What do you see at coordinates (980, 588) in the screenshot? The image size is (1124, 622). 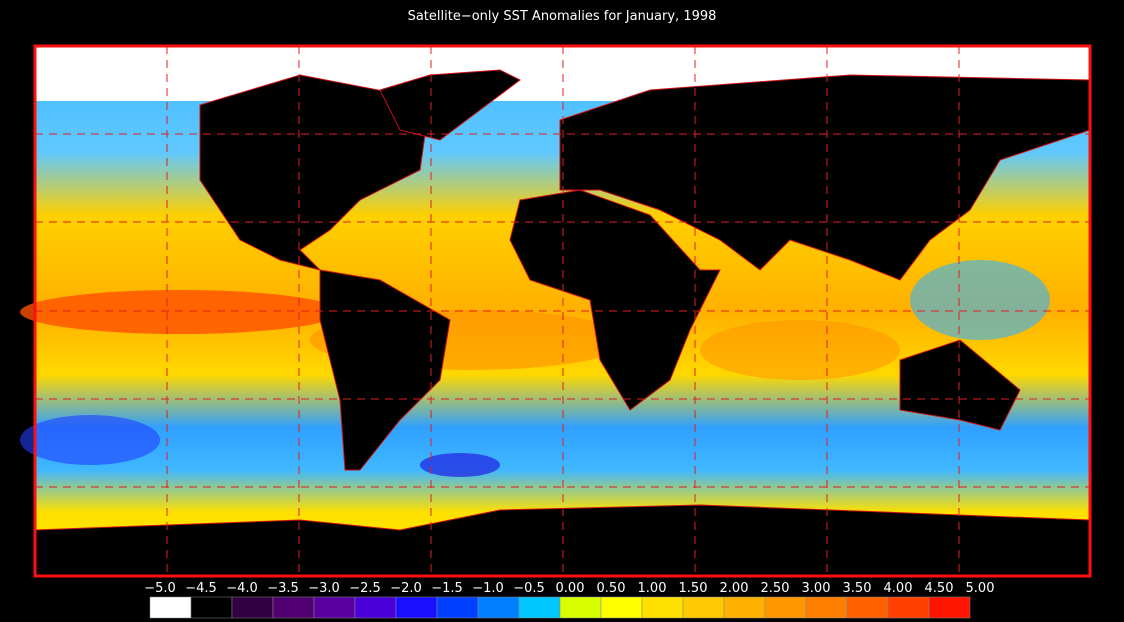 I see `colorbar-tick-label: 5.00` at bounding box center [980, 588].